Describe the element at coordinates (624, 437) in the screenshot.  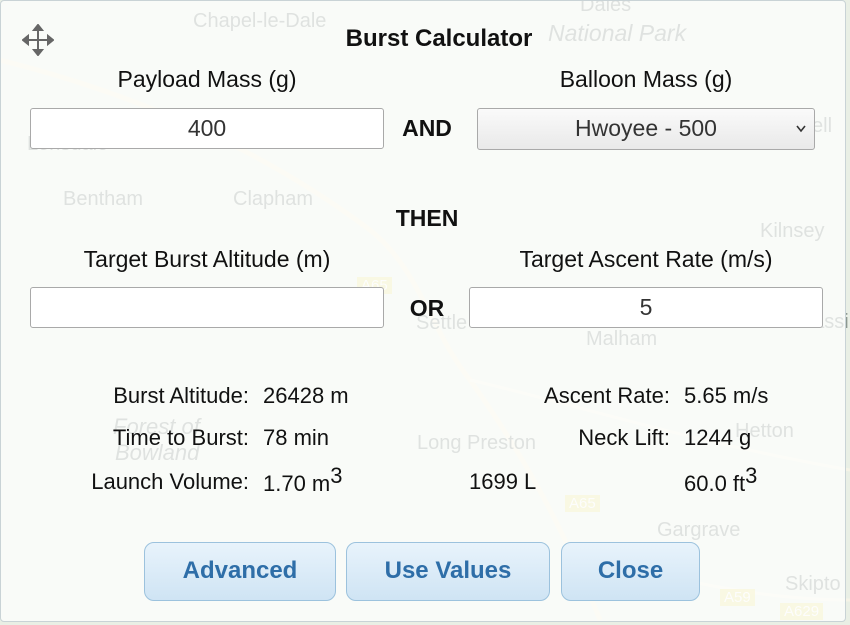
I see `result-label: Neck Lift:` at that location.